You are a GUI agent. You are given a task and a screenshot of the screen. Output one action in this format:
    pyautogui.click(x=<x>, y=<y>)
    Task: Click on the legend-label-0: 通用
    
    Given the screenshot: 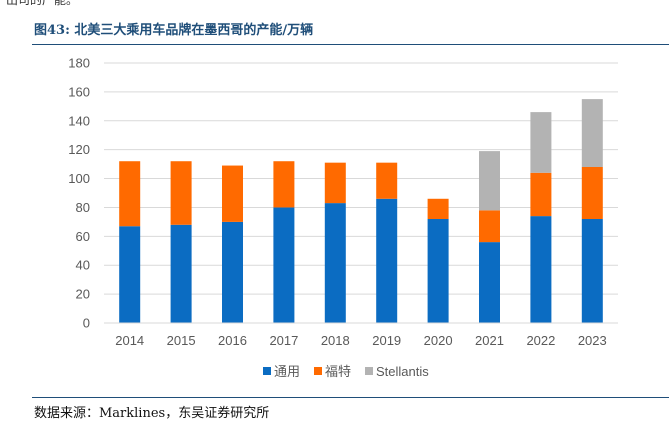 What is the action you would take?
    pyautogui.click(x=287, y=371)
    